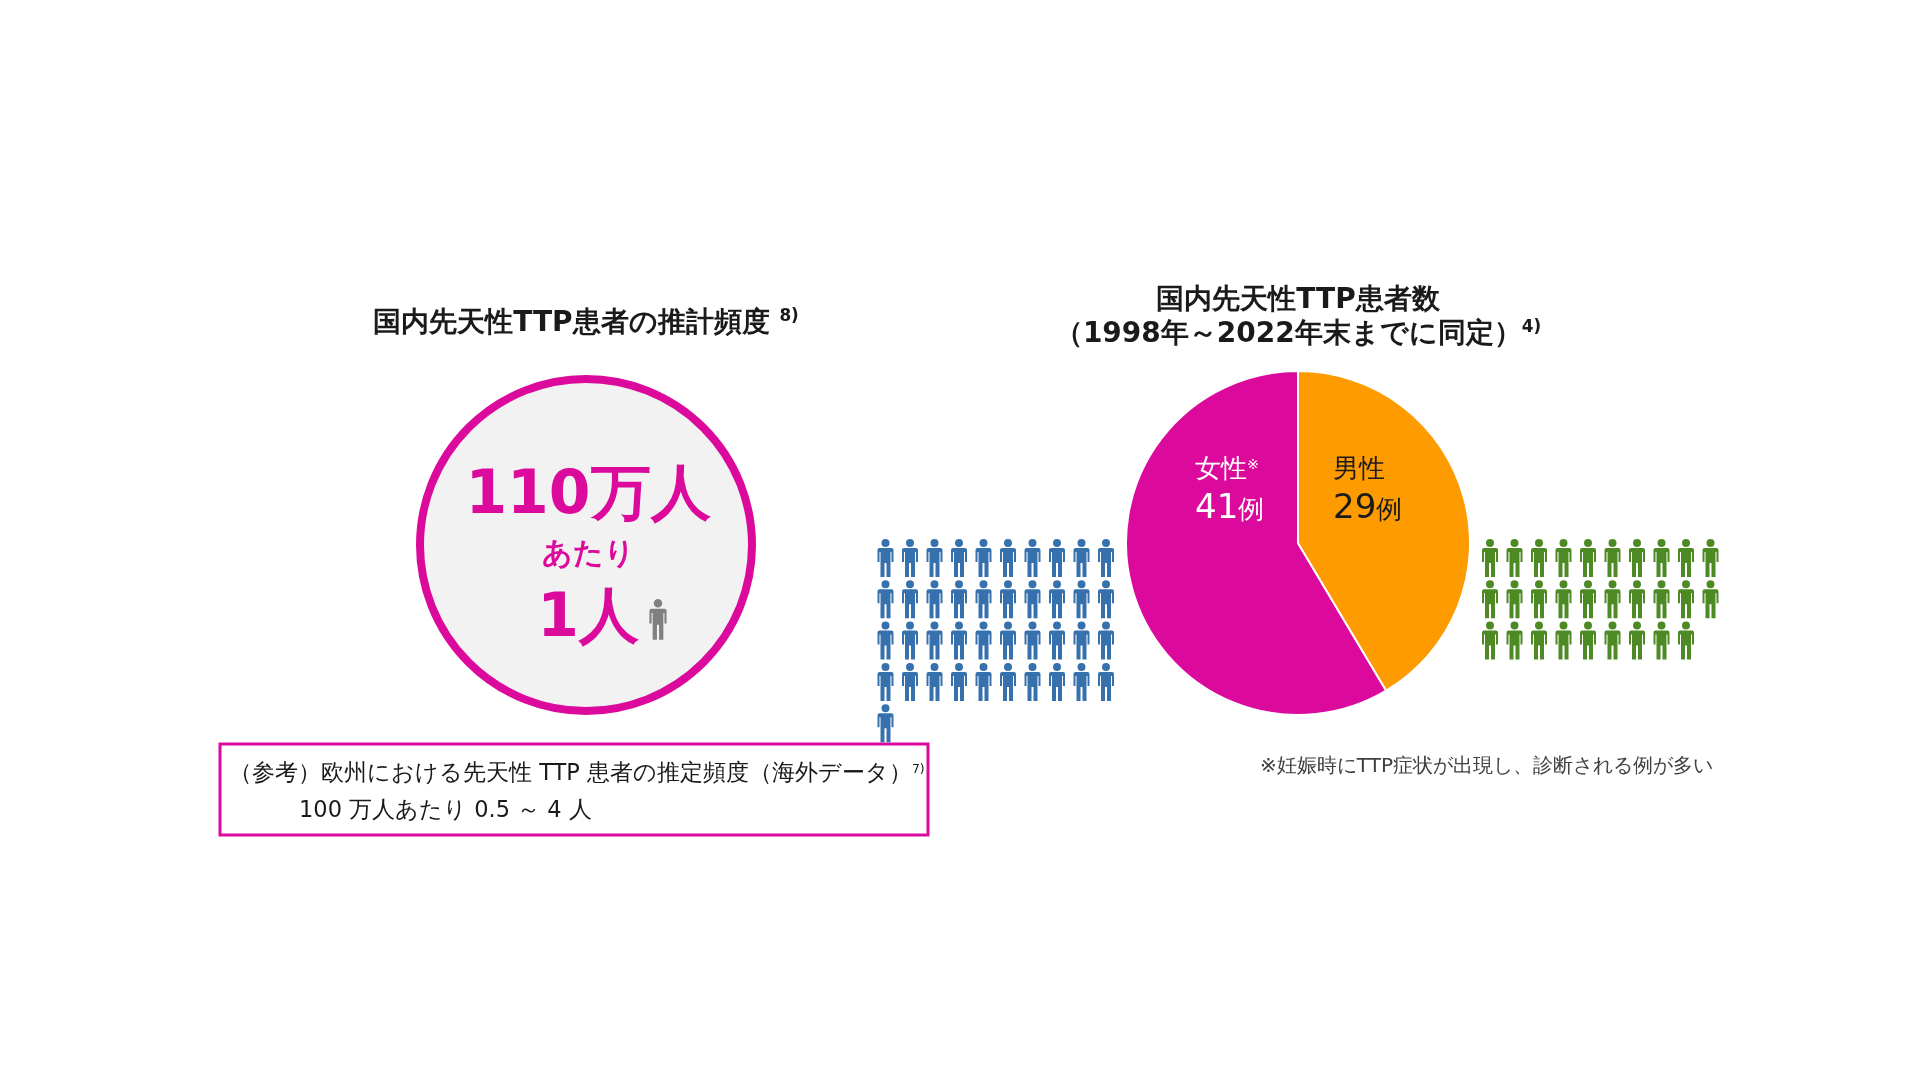 The width and height of the screenshot is (1920, 1080). Describe the element at coordinates (586, 321) in the screenshot. I see `text: 国内先天性TTP患者の推計頻度 $^{8)}$` at that location.